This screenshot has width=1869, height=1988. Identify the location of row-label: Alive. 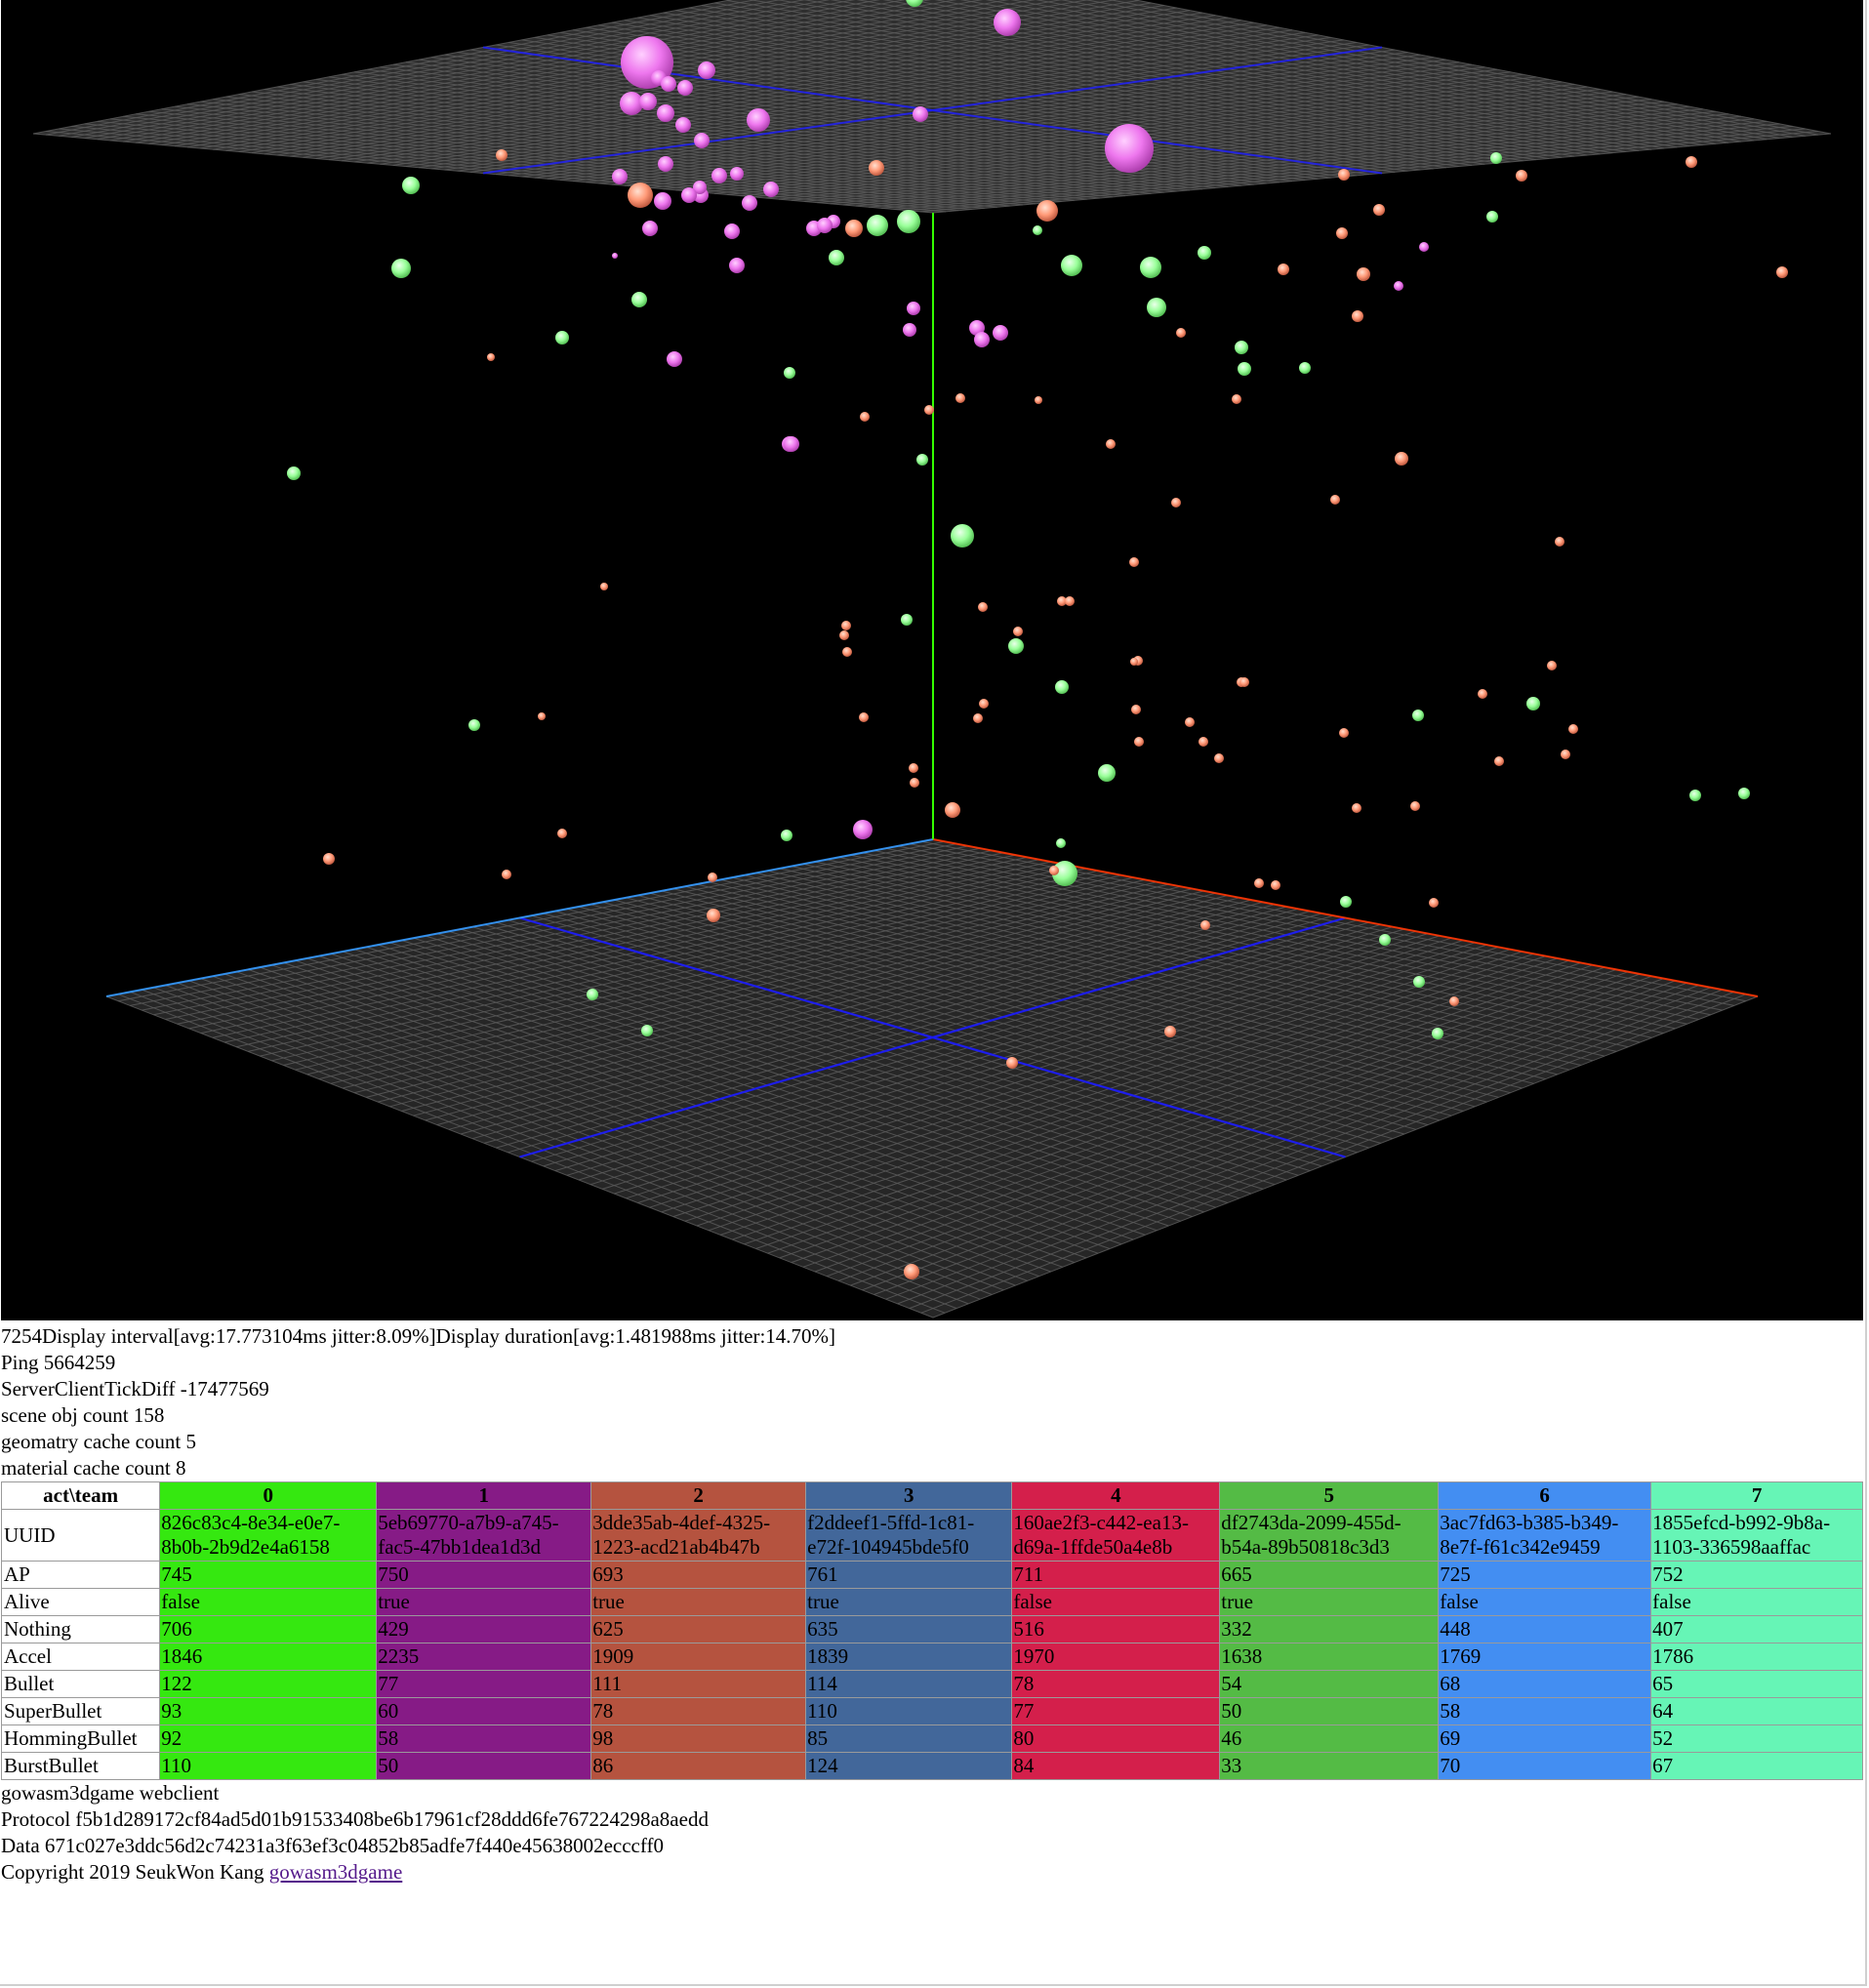
(80, 1602).